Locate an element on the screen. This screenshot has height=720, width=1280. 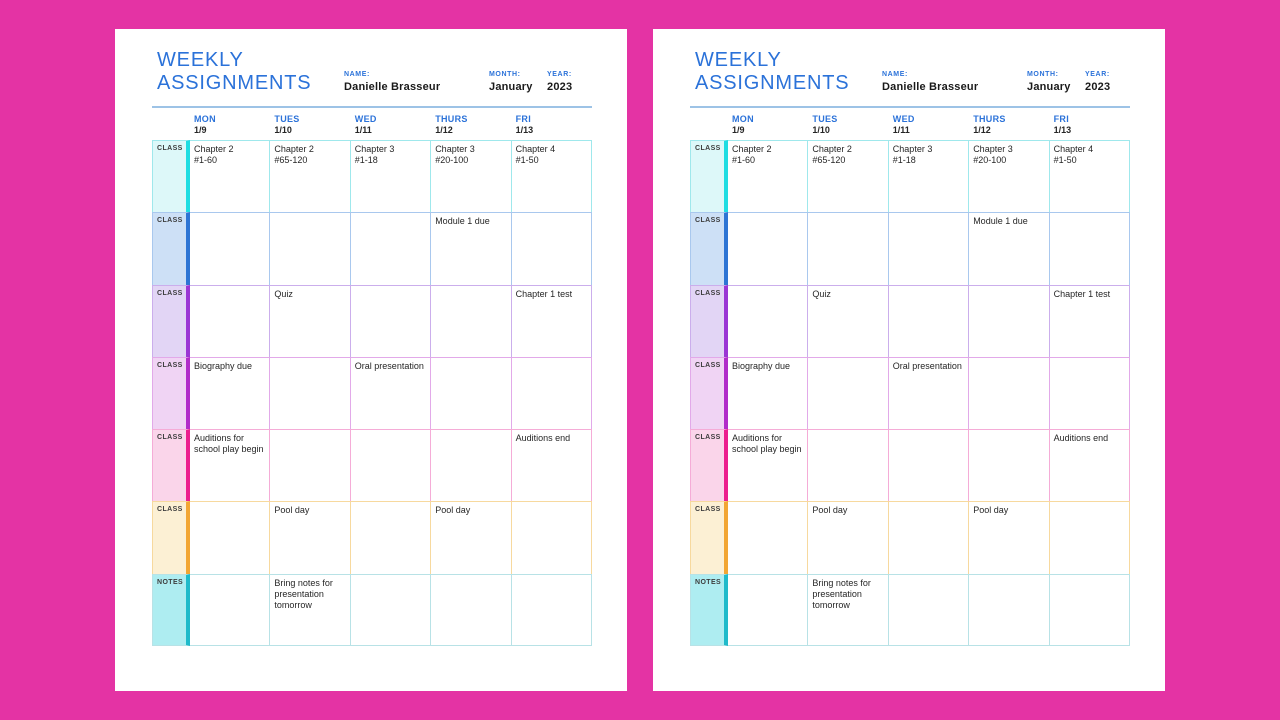
assignment-cell: Quiz is located at coordinates (310, 320).